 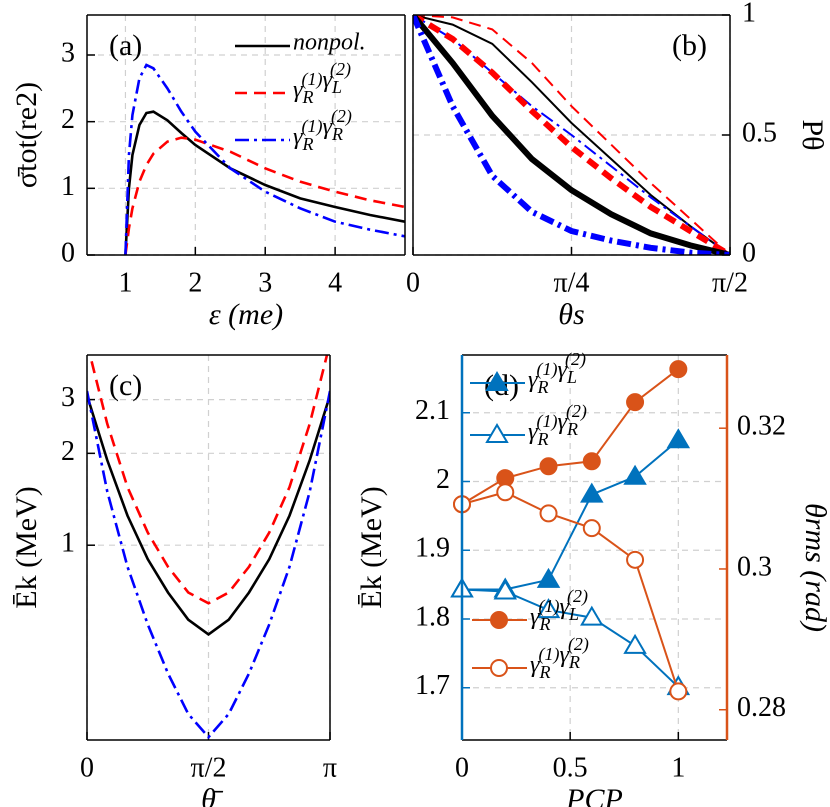 What do you see at coordinates (594, 795) in the screenshot?
I see `x-axis-label: PCP` at bounding box center [594, 795].